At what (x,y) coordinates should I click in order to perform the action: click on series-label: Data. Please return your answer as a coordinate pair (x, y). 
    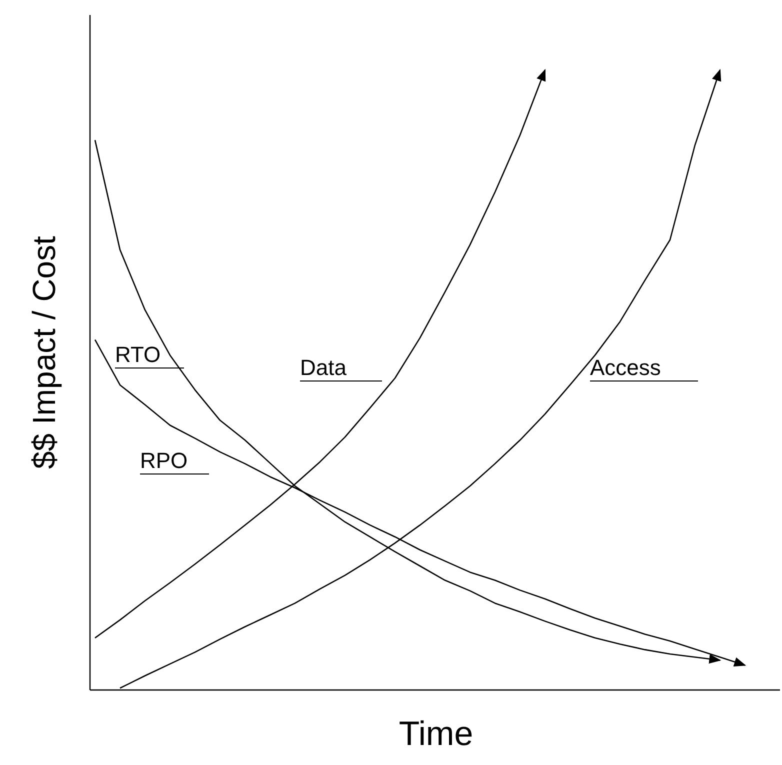
    Looking at the image, I should click on (324, 367).